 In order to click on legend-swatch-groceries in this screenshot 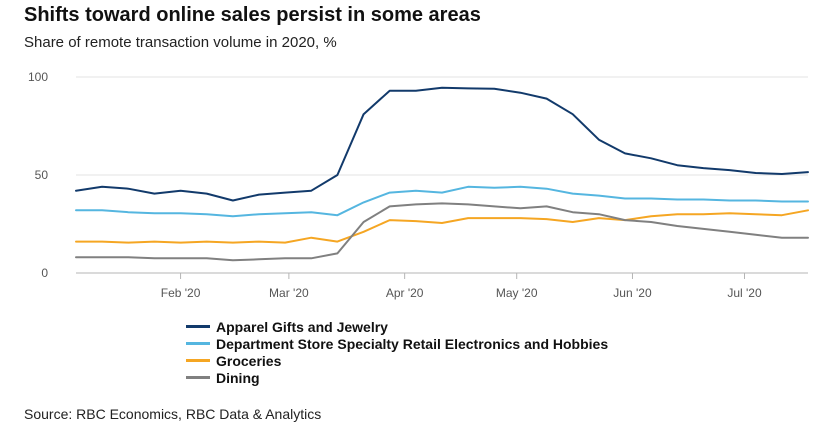, I will do `click(198, 360)`.